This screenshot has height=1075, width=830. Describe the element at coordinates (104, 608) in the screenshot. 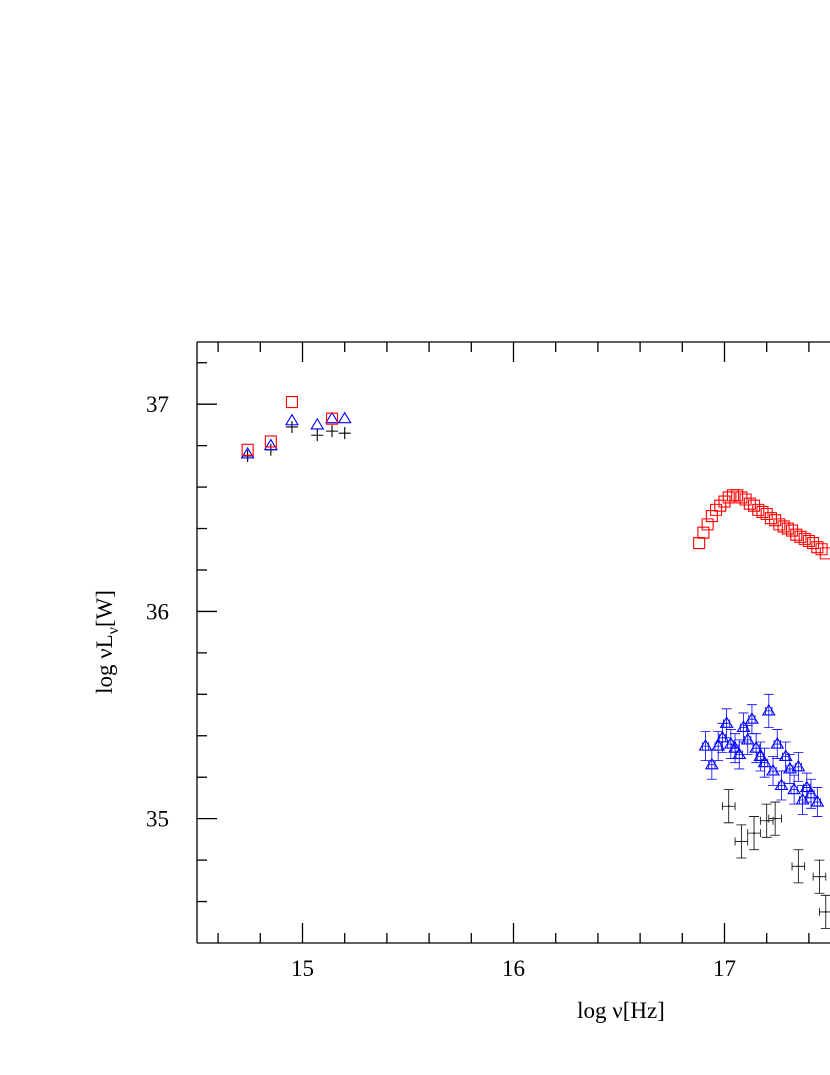

I see `y-label-unit: [W]` at that location.